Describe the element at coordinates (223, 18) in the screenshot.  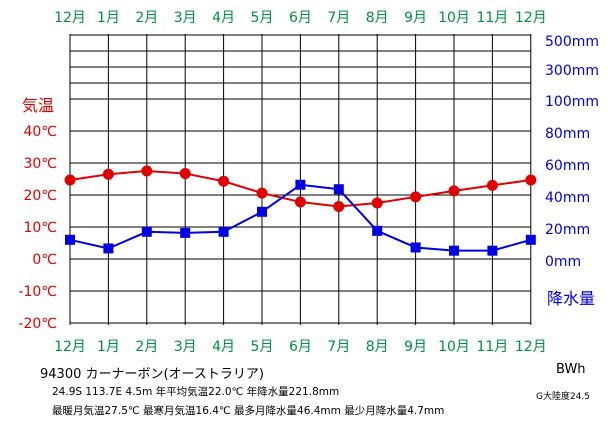
I see `month-label-top: 4月` at that location.